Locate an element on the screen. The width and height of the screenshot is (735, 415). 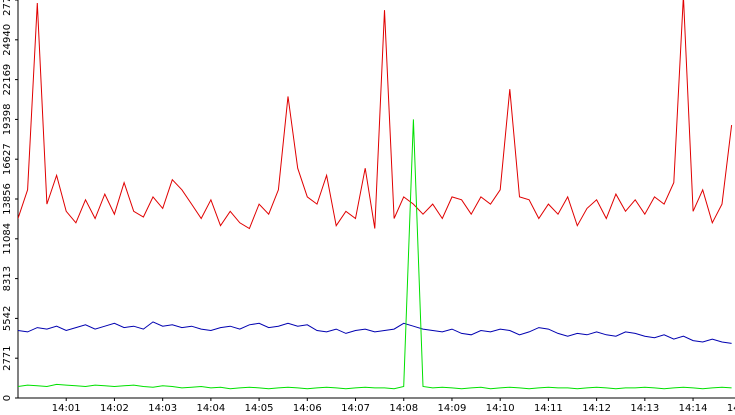
x-tick-label: 14:07 is located at coordinates (355, 408).